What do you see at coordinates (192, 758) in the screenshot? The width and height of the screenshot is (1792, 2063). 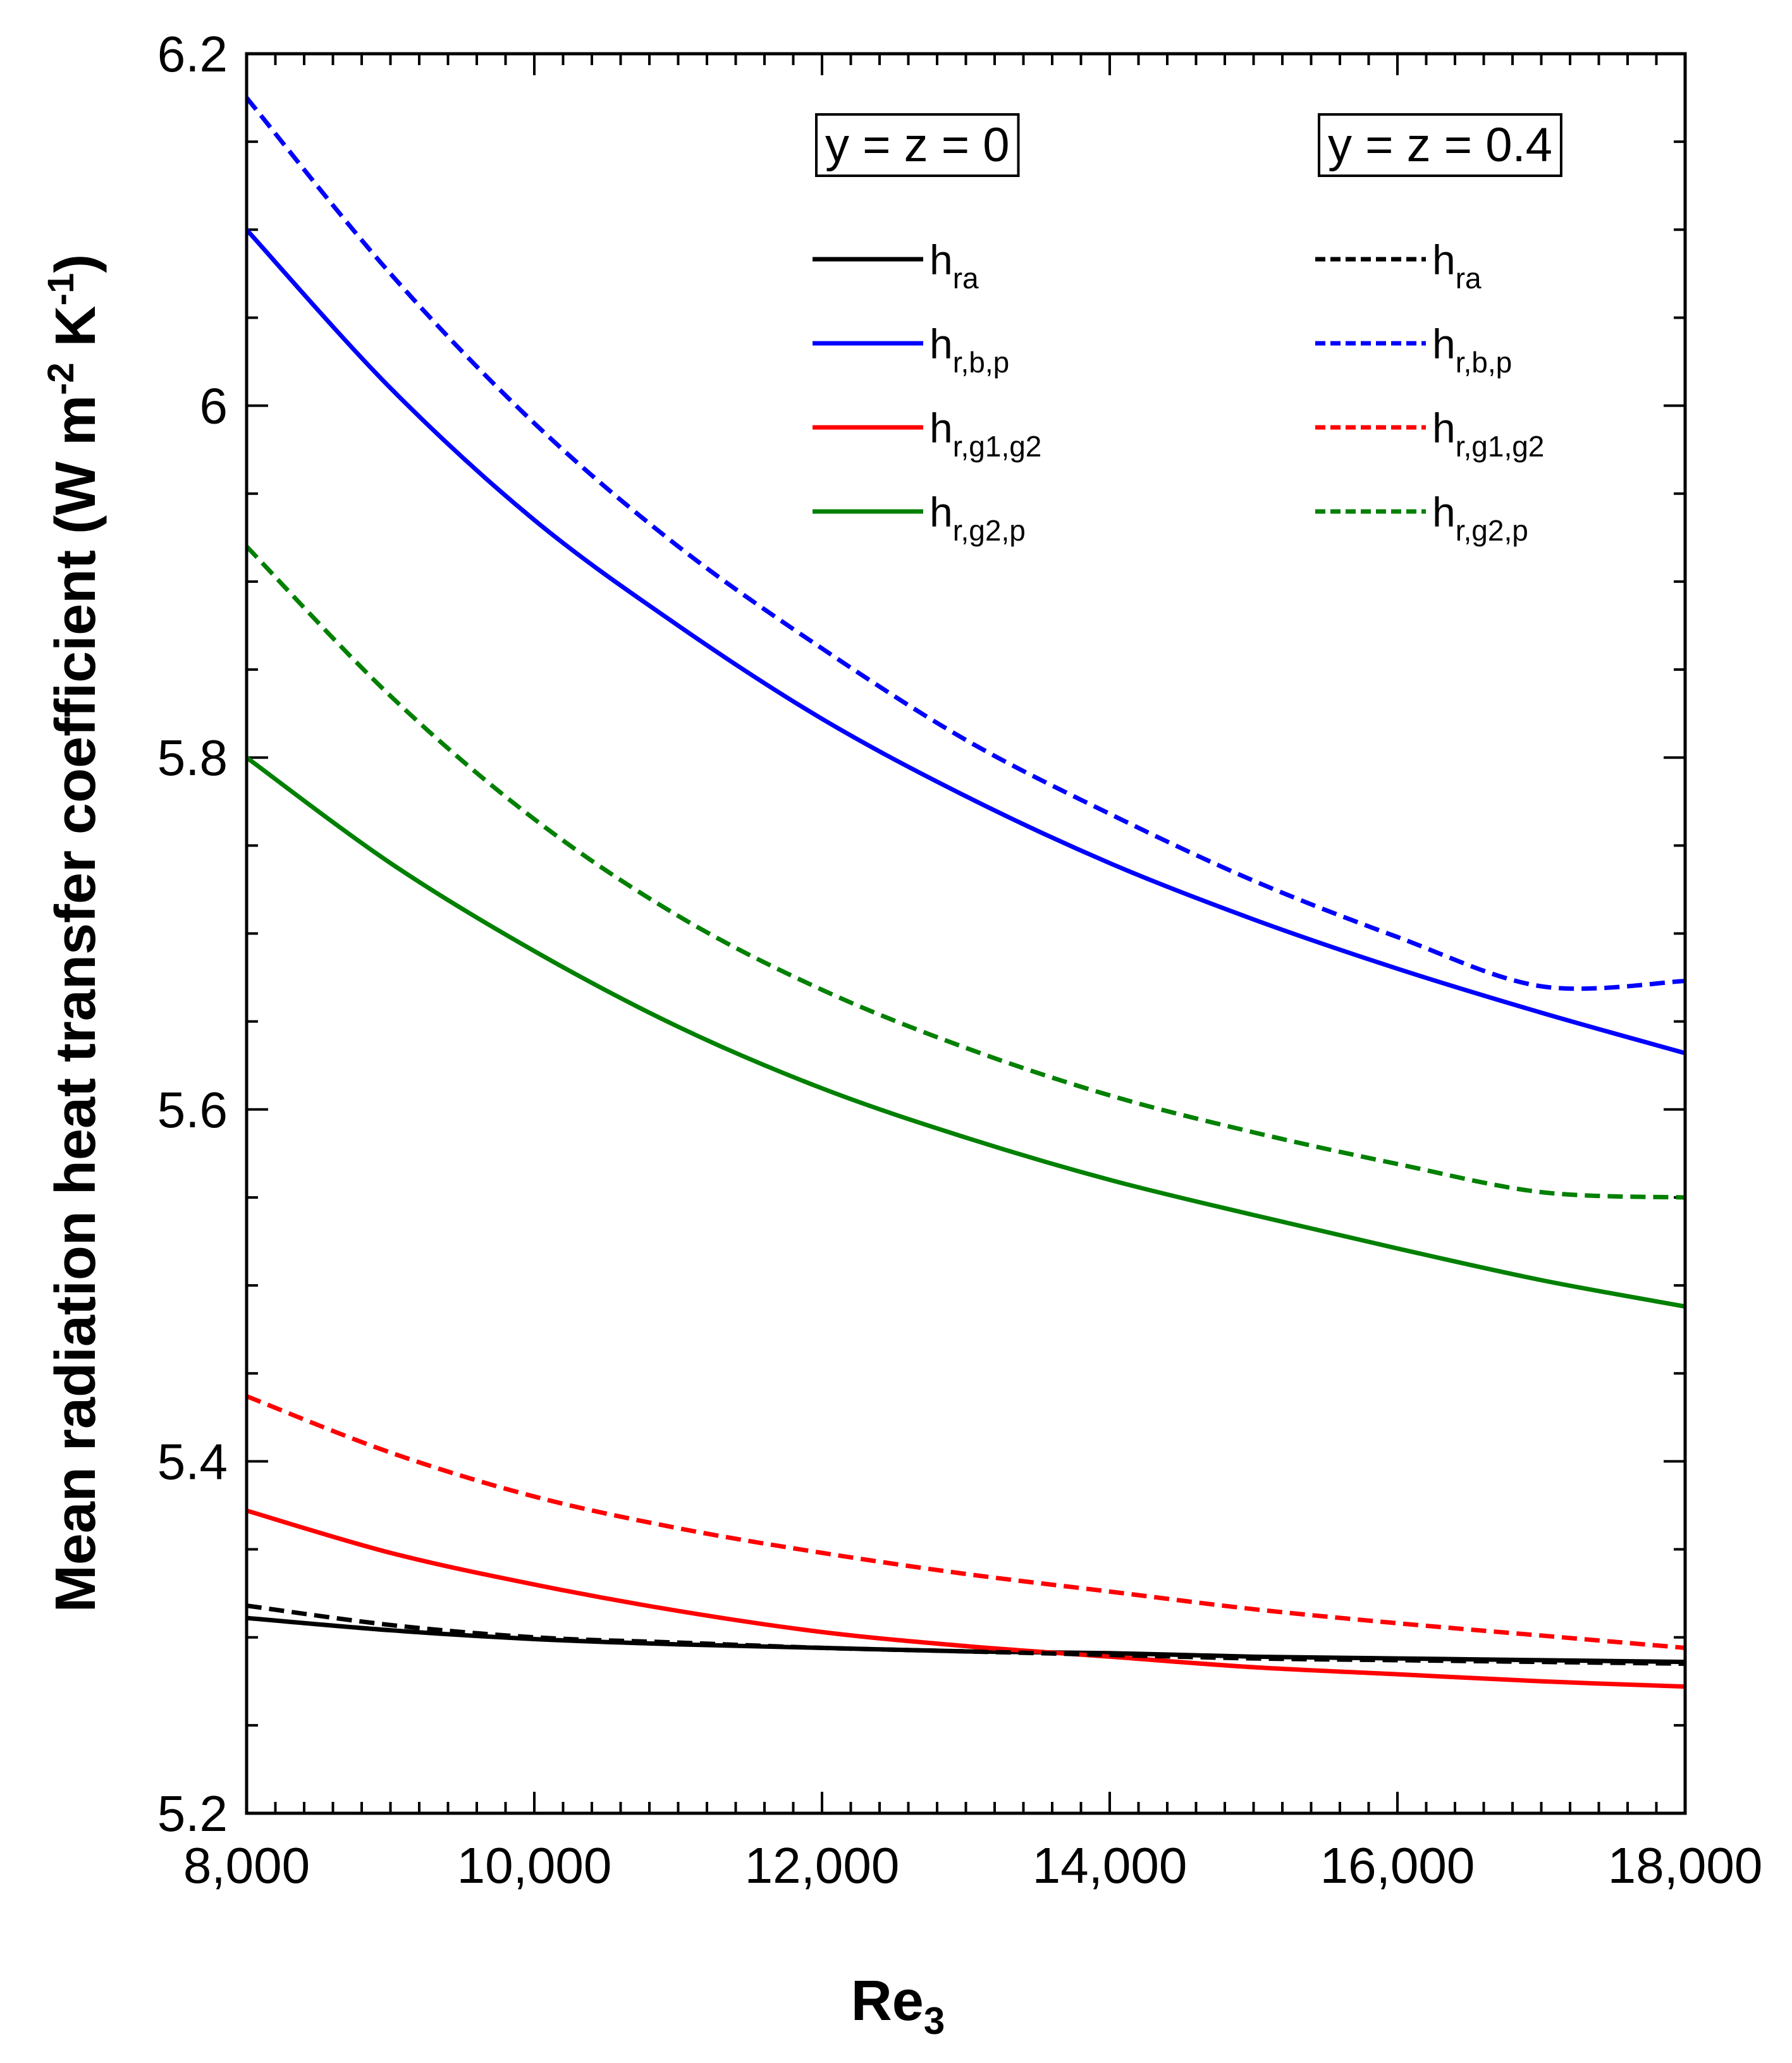 I see `y-tick-label: 5.8` at bounding box center [192, 758].